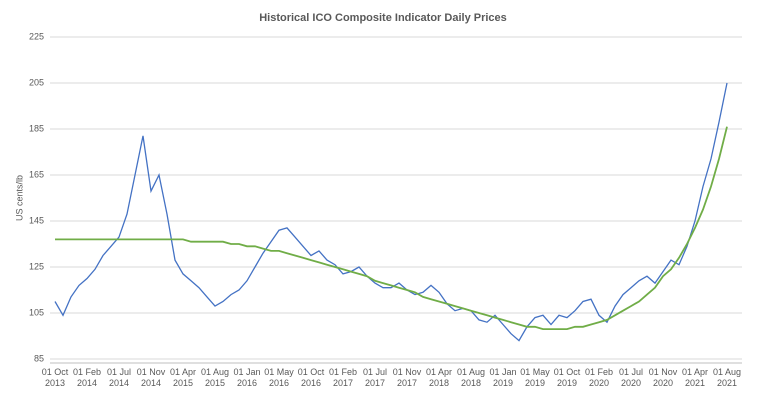 The width and height of the screenshot is (766, 402). Describe the element at coordinates (36, 82) in the screenshot. I see `y-tick-label: 205` at that location.